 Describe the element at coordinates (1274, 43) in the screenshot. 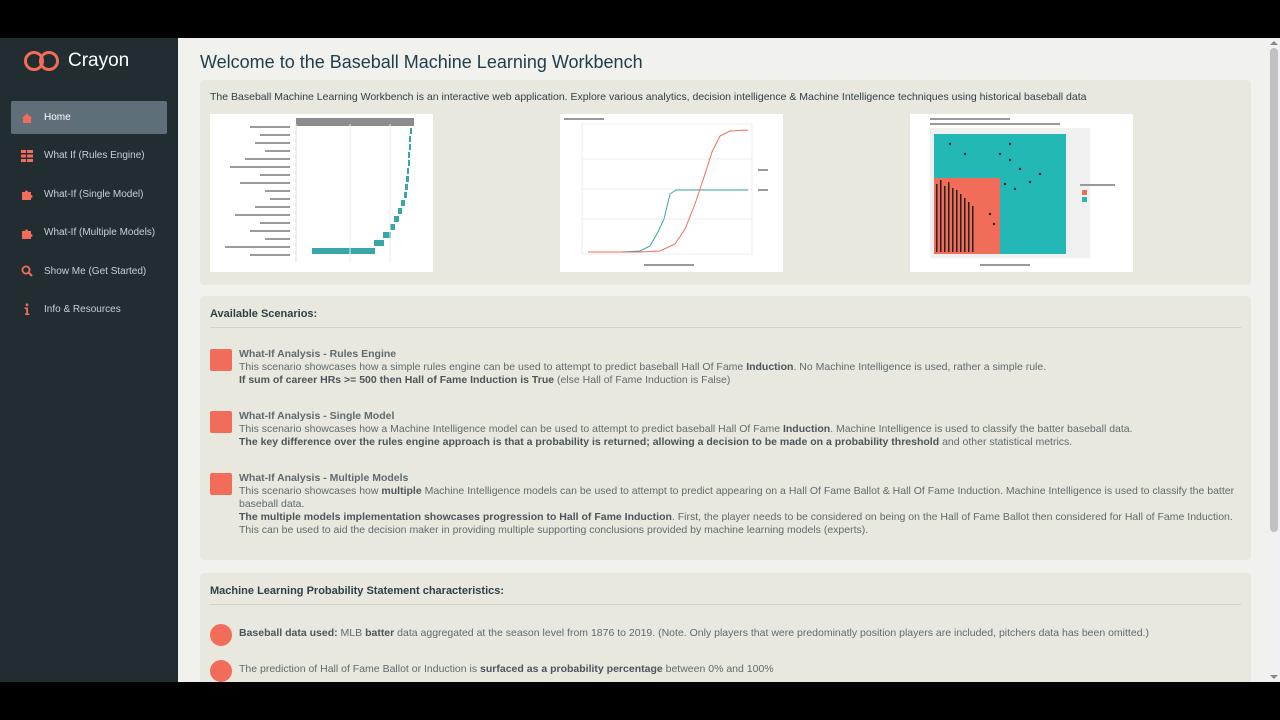

I see `scroll-up-icon` at that location.